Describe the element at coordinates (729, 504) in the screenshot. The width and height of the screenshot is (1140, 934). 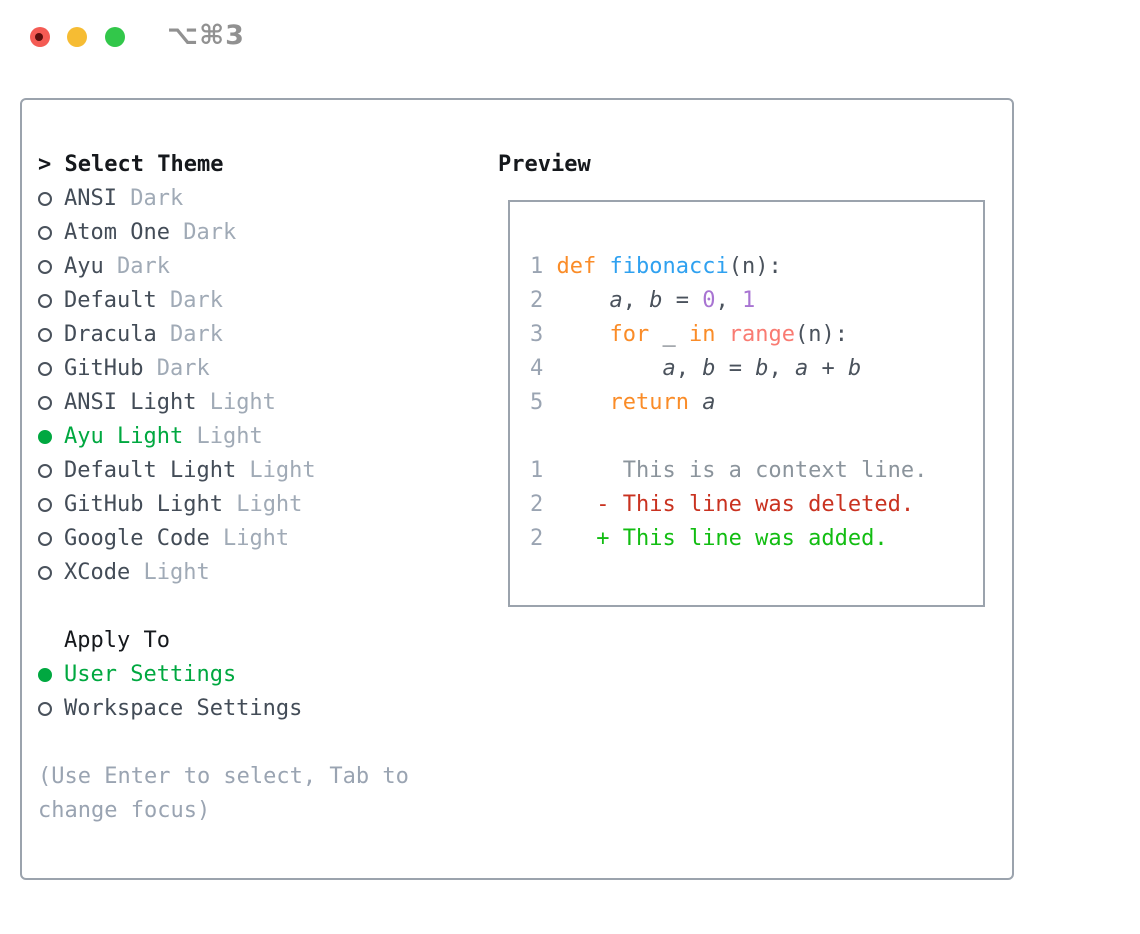
I see `code-segment: - This line was deleted.` at that location.